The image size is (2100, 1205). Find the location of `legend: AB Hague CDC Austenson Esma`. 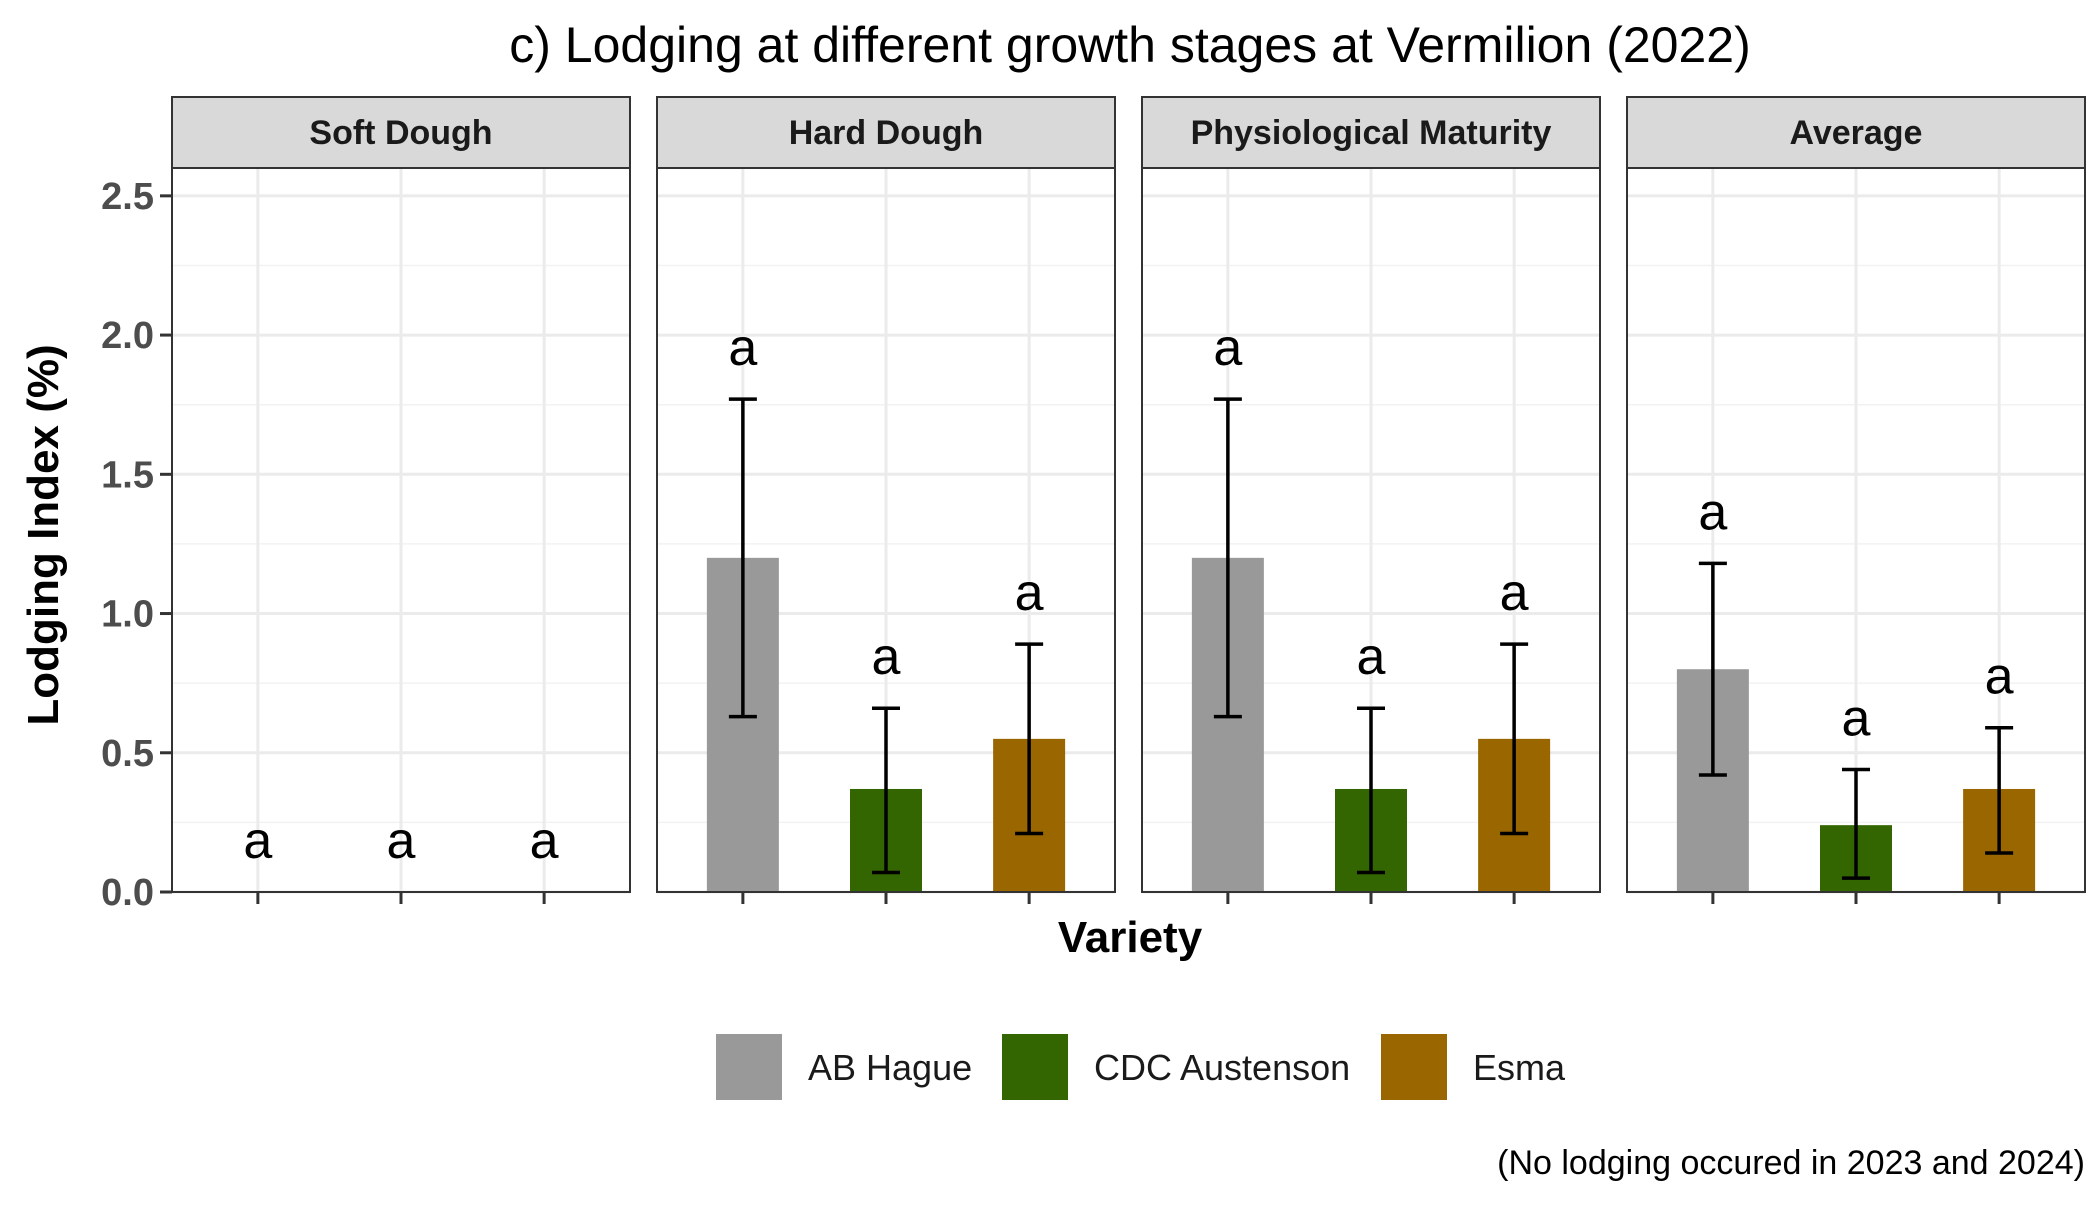

legend: AB Hague CDC Austenson Esma is located at coordinates (1141, 1067).